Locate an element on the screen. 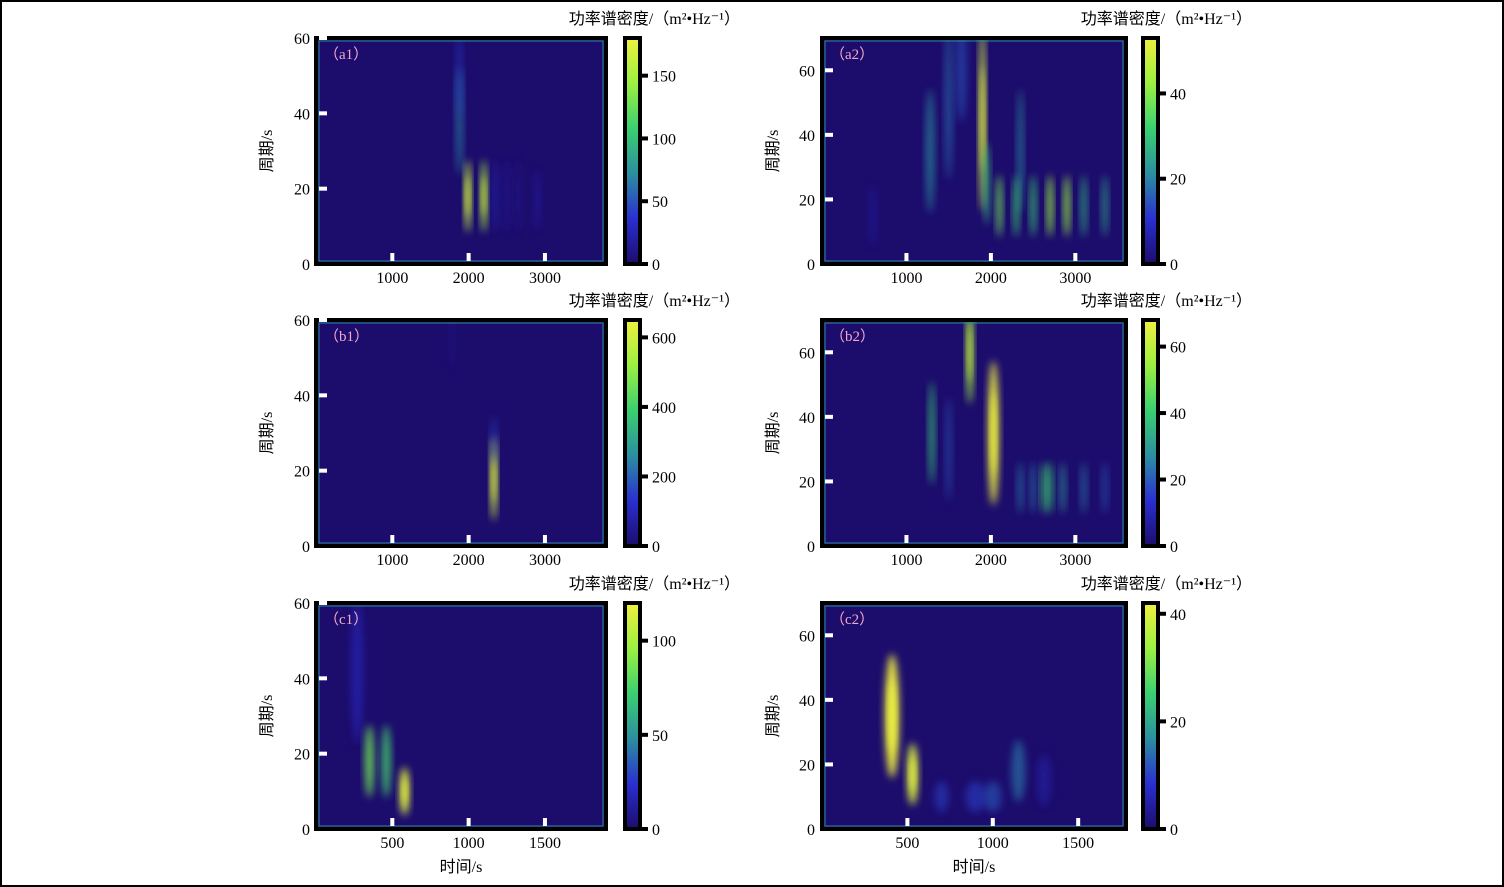  y-axis-label: 周期/s is located at coordinates (267, 151).